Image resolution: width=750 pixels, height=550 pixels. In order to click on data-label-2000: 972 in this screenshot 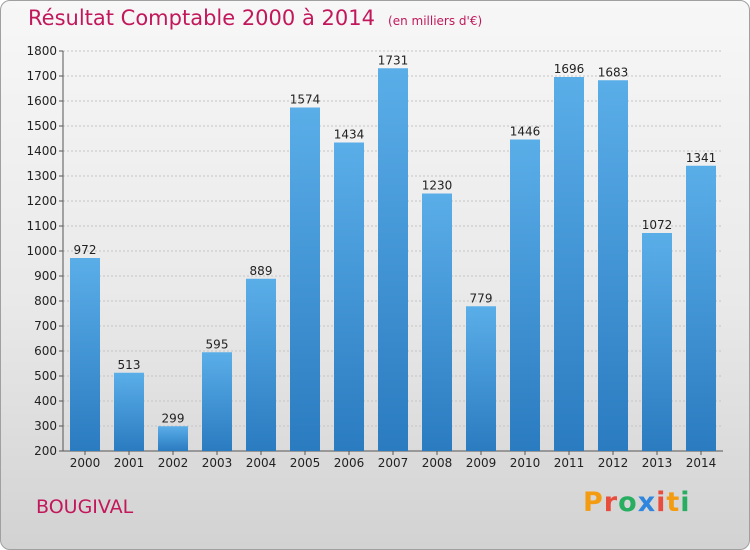, I will do `click(85, 250)`.